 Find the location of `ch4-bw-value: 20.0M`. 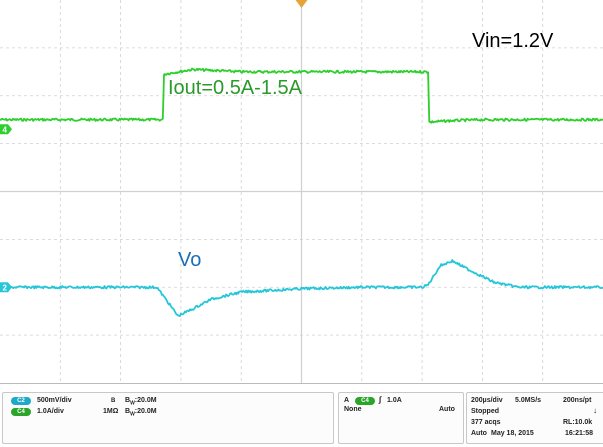

ch4-bw-value: 20.0M is located at coordinates (147, 411).